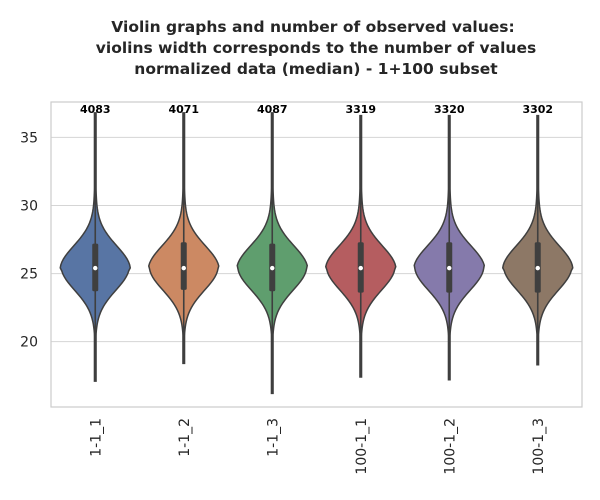 The height and width of the screenshot is (500, 600). I want to click on x-tick-label: 1-1_3, so click(273, 437).